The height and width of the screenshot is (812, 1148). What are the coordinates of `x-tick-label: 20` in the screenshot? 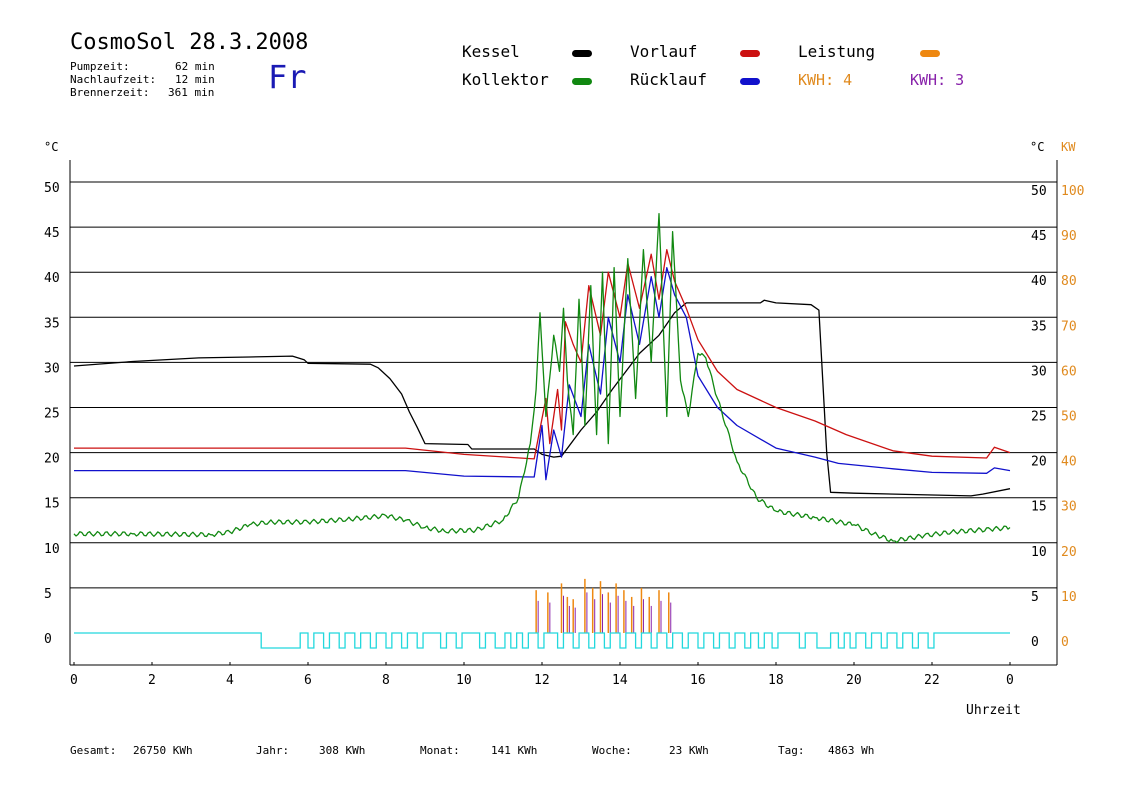 It's located at (854, 680).